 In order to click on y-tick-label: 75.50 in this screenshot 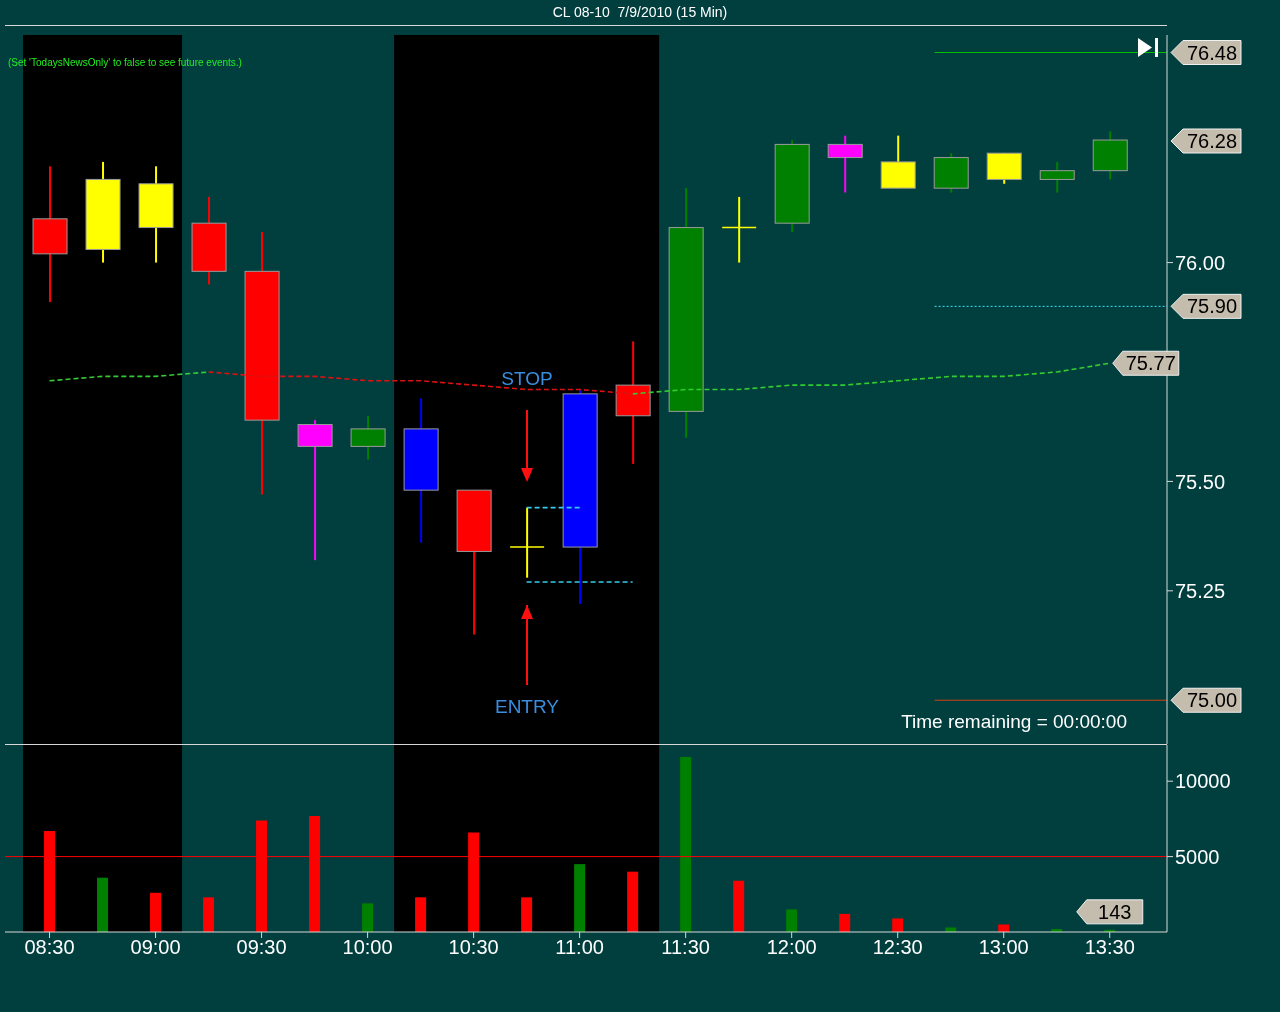, I will do `click(1200, 481)`.